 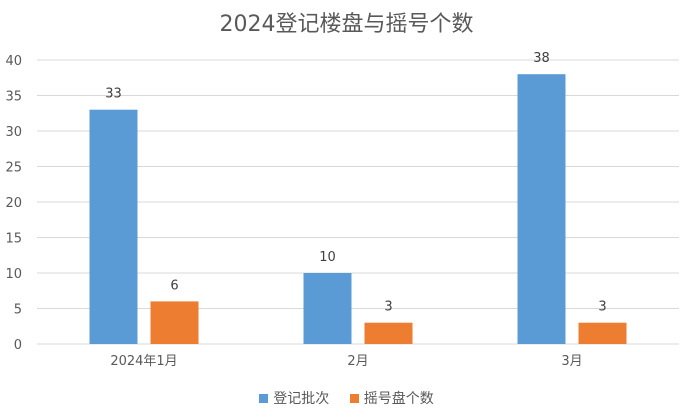 I want to click on y-tick-label: 10, so click(x=13, y=274).